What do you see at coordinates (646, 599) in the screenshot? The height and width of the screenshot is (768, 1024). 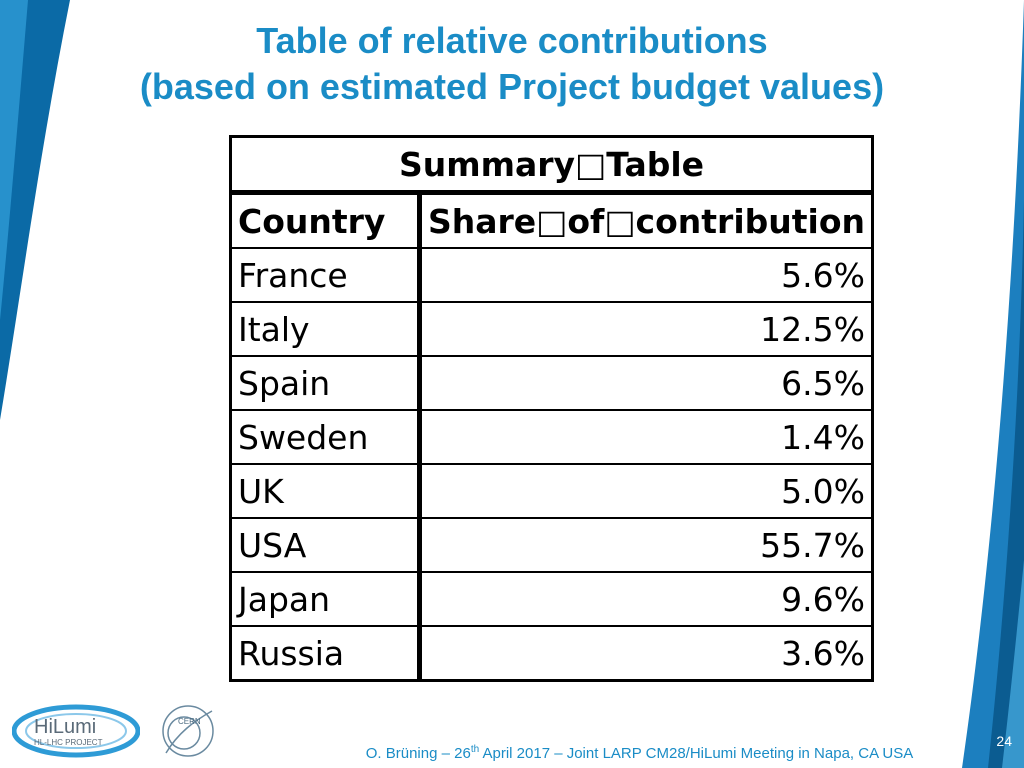 I see `share-cell: 9.6%` at bounding box center [646, 599].